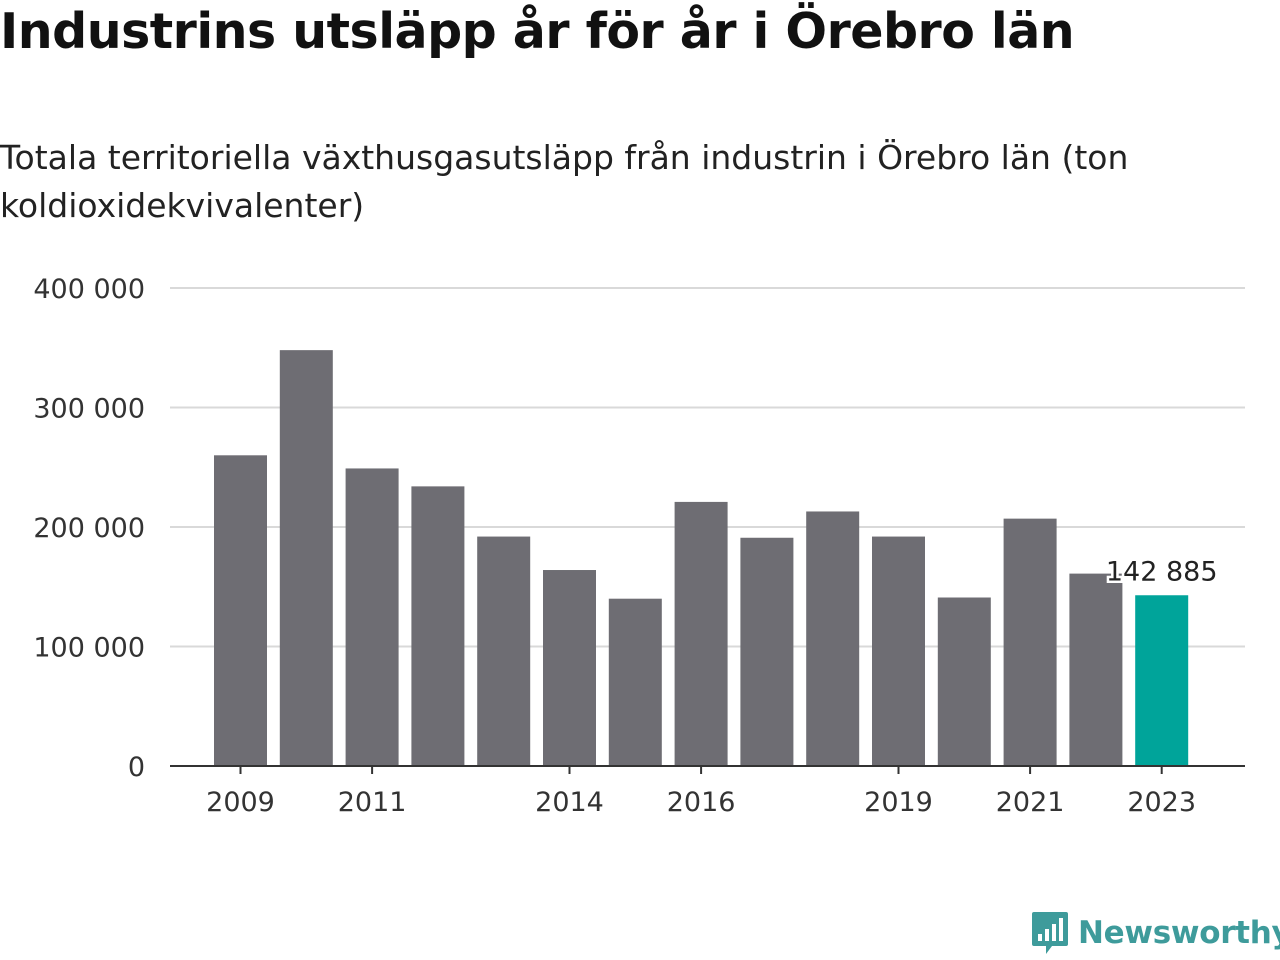  I want to click on y-tick-label: 400 000, so click(89, 289).